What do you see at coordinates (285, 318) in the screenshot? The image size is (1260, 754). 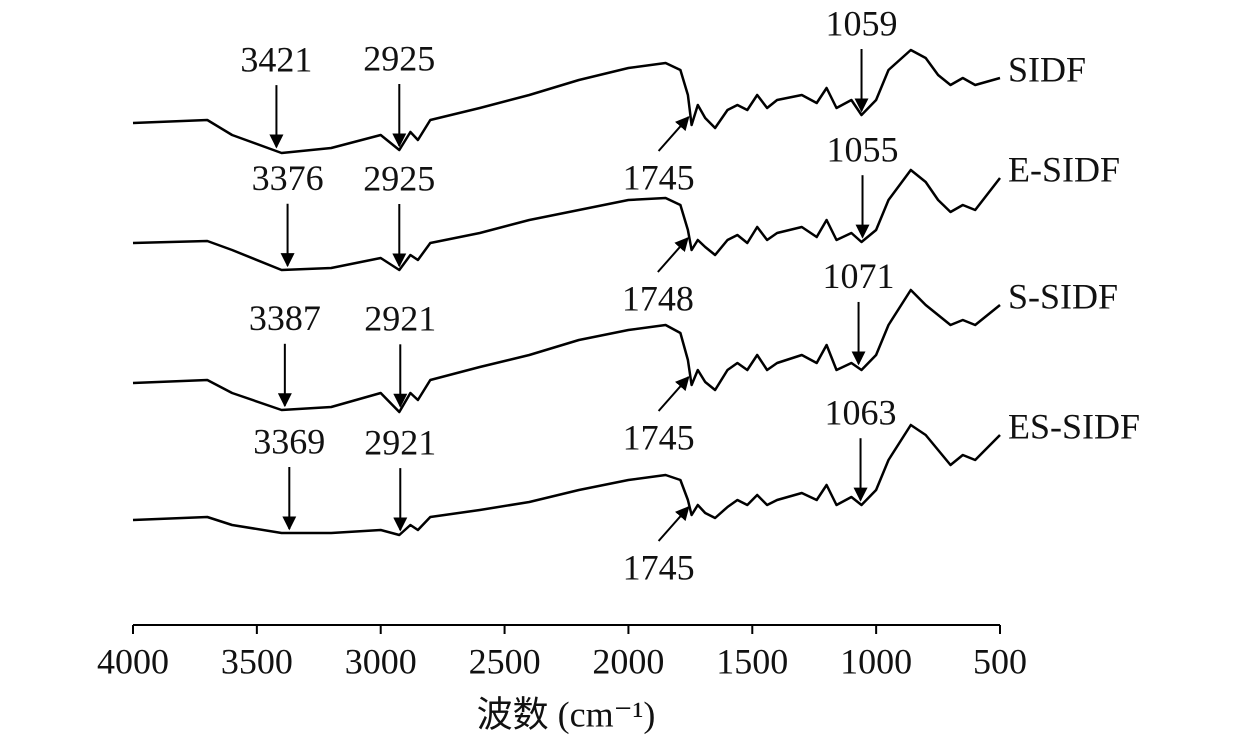 I see `peak-label: 3387` at bounding box center [285, 318].